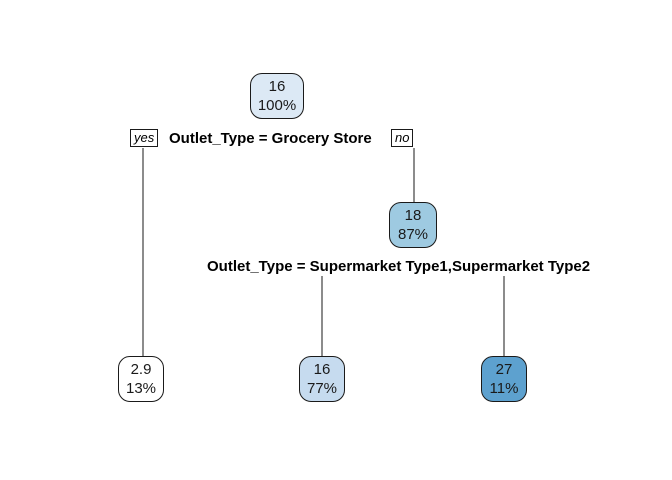 Image resolution: width=672 pixels, height=480 pixels. What do you see at coordinates (322, 388) in the screenshot?
I see `leaf-supermarket-percent: 77%` at bounding box center [322, 388].